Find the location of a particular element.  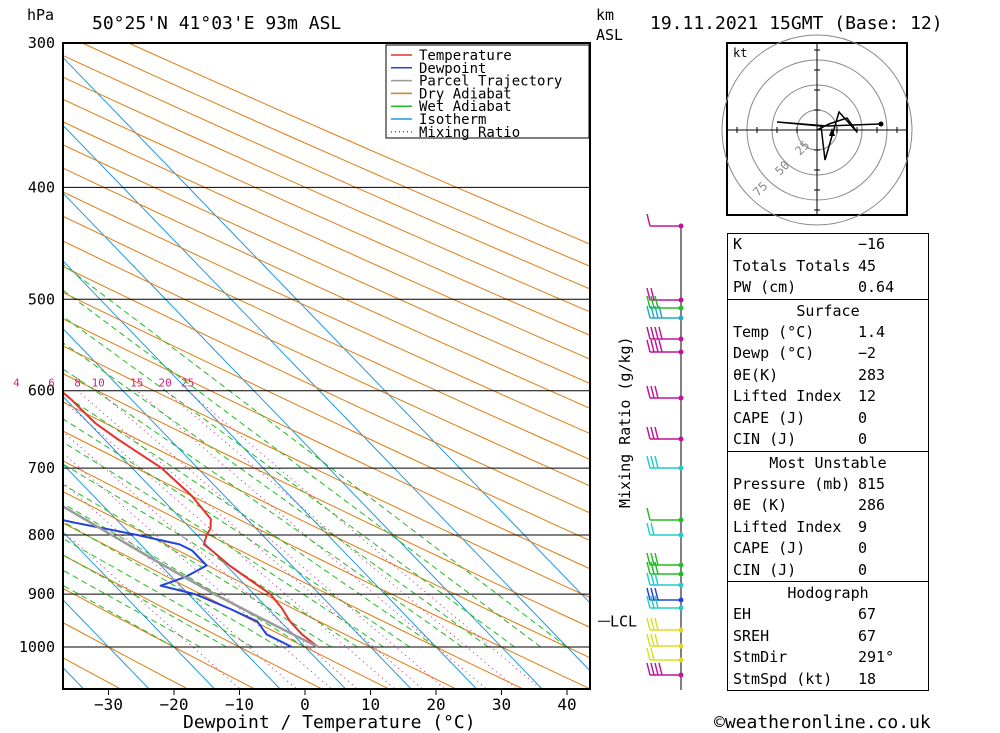

series-line-temperature is located at coordinates (191, 519).